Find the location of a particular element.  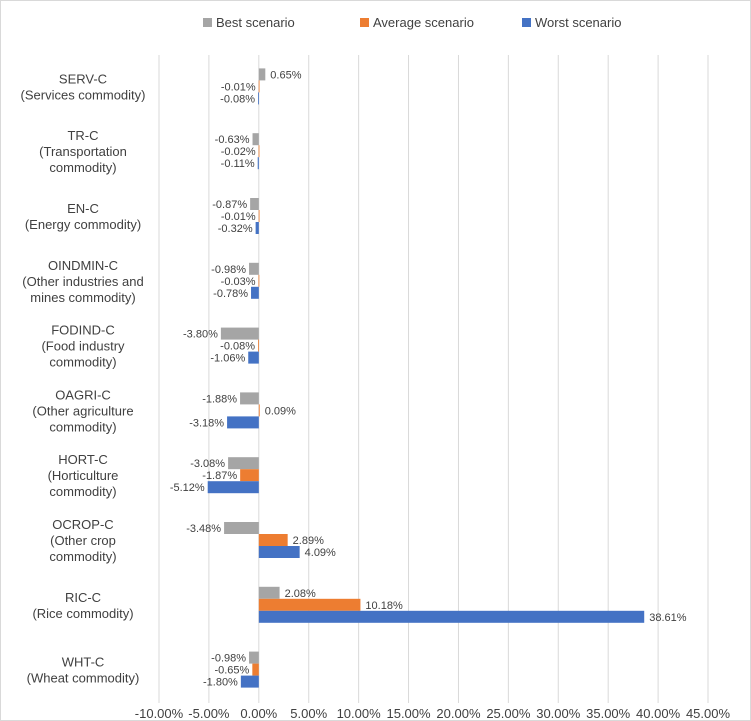

category-label-line: OAGRI-C is located at coordinates (83, 394).